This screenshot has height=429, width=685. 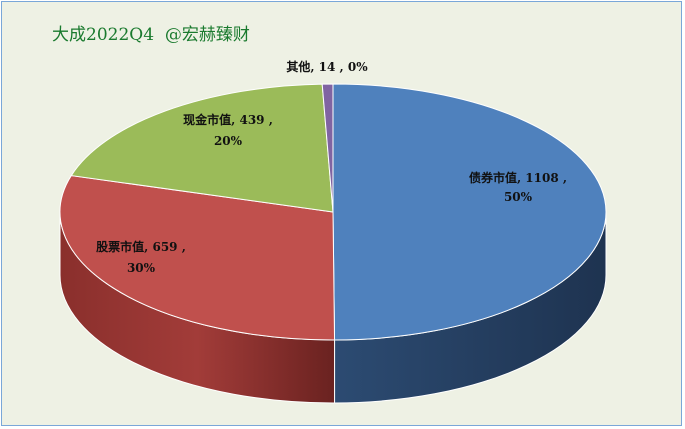 I want to click on chart-title: 大成2022Q4 @宏赫臻财, so click(x=151, y=35).